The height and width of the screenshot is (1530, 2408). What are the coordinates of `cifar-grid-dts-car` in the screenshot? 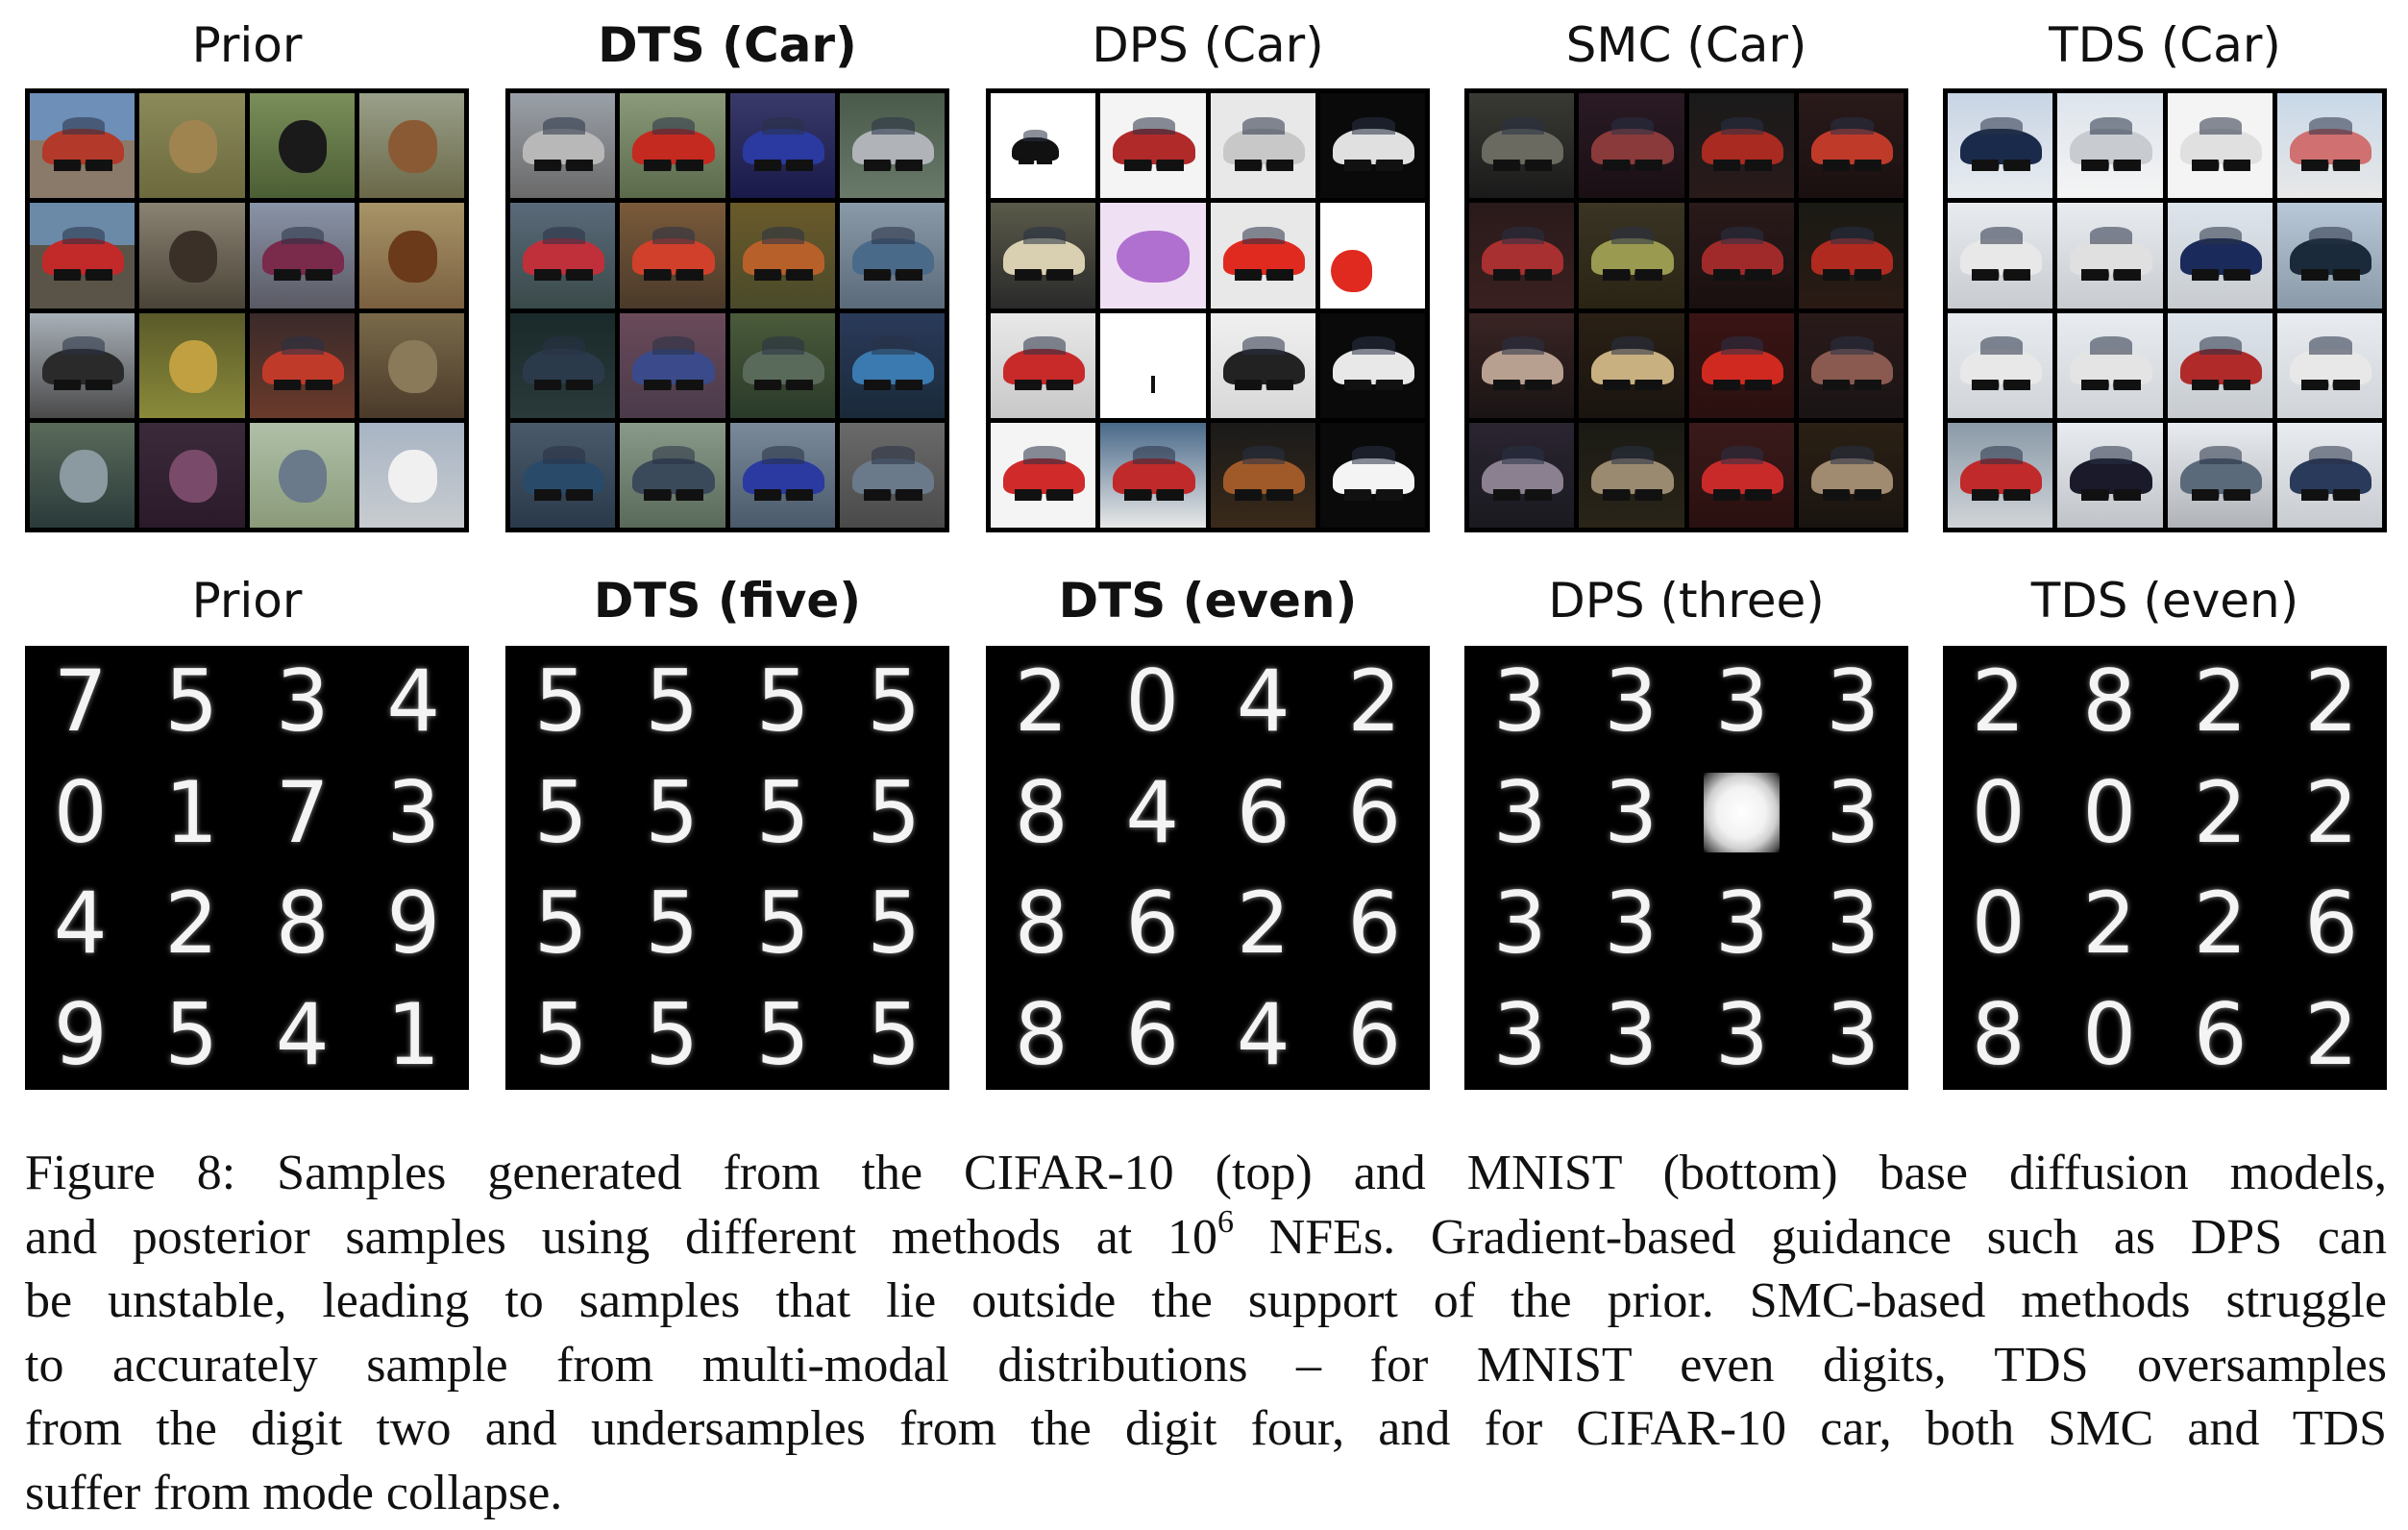 It's located at (727, 310).